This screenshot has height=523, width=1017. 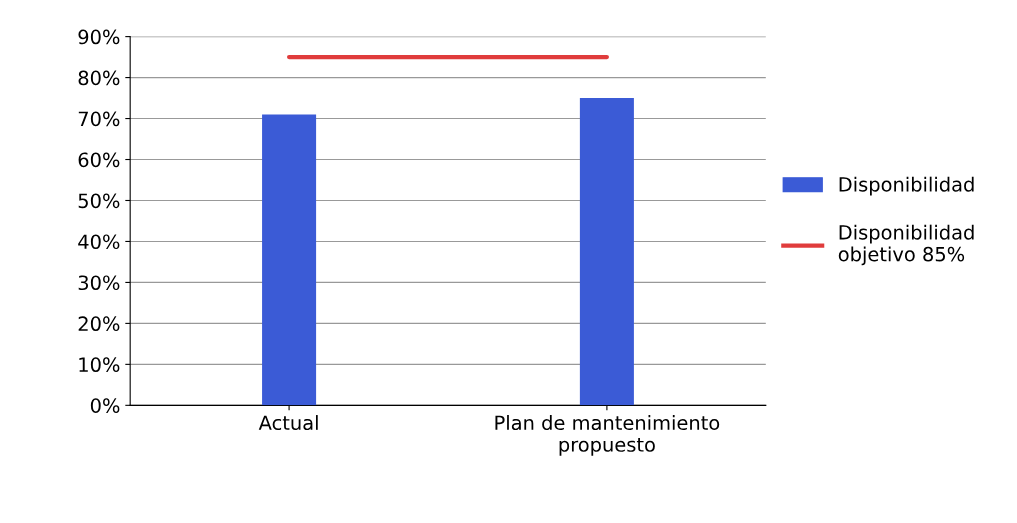 I want to click on y-tick-label: 20%, so click(x=99, y=324).